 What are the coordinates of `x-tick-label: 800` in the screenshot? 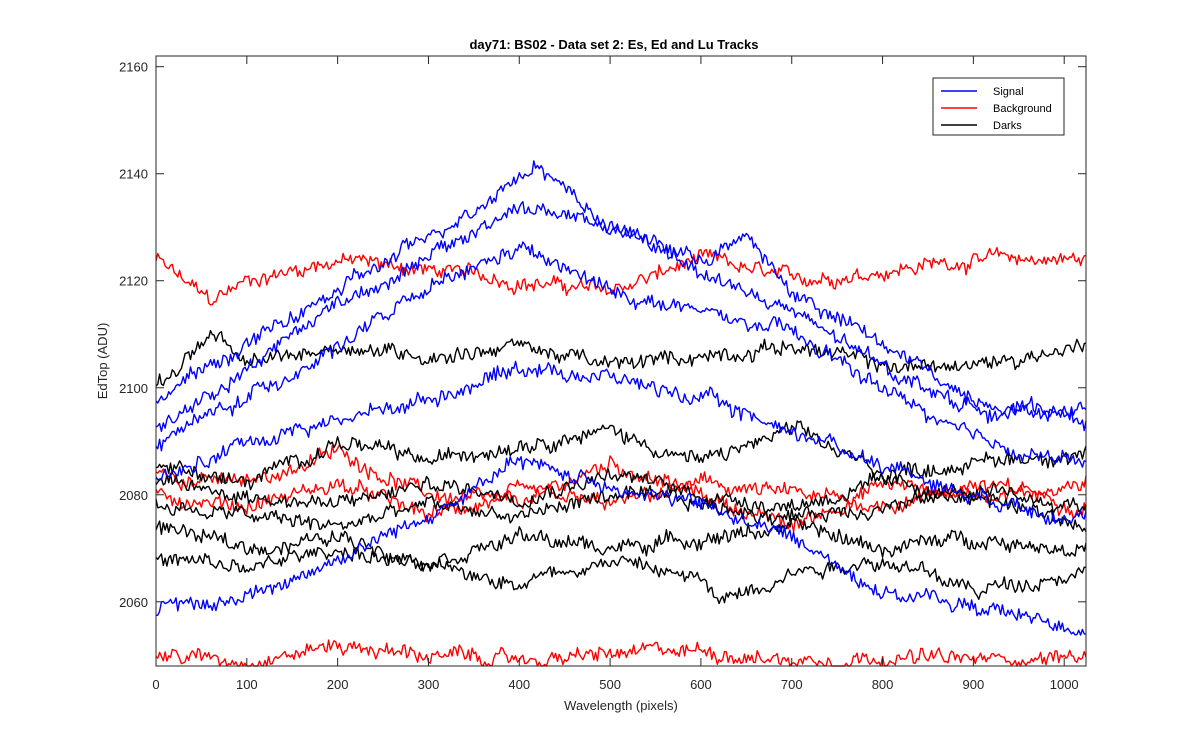 It's located at (883, 684).